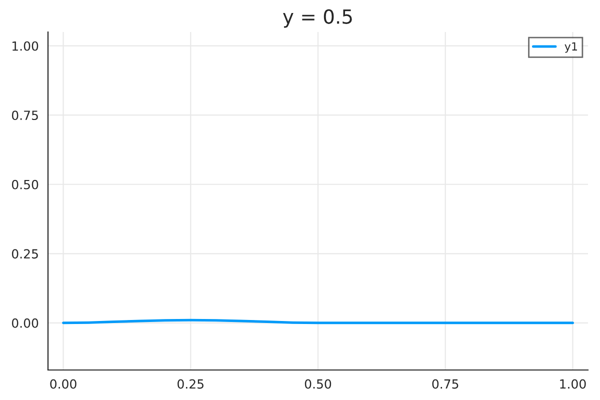 The image size is (600, 400). I want to click on x-tick-label: 0.50, so click(318, 384).